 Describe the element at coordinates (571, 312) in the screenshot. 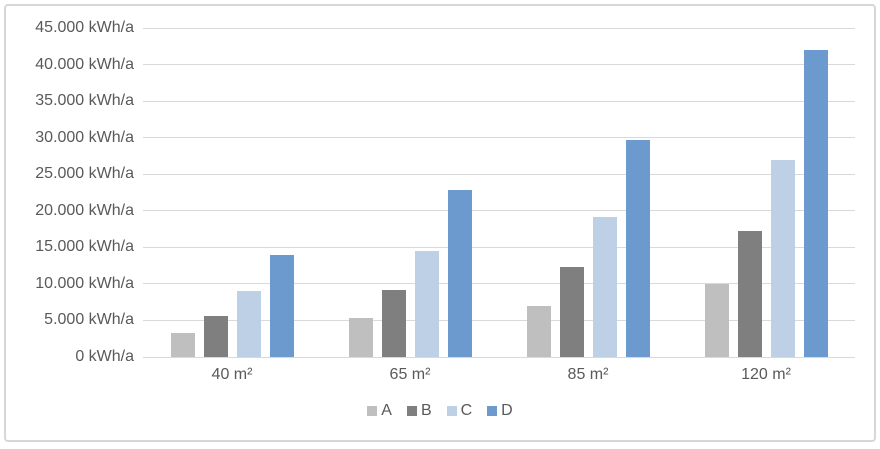

I see `bar-B-85m²` at that location.